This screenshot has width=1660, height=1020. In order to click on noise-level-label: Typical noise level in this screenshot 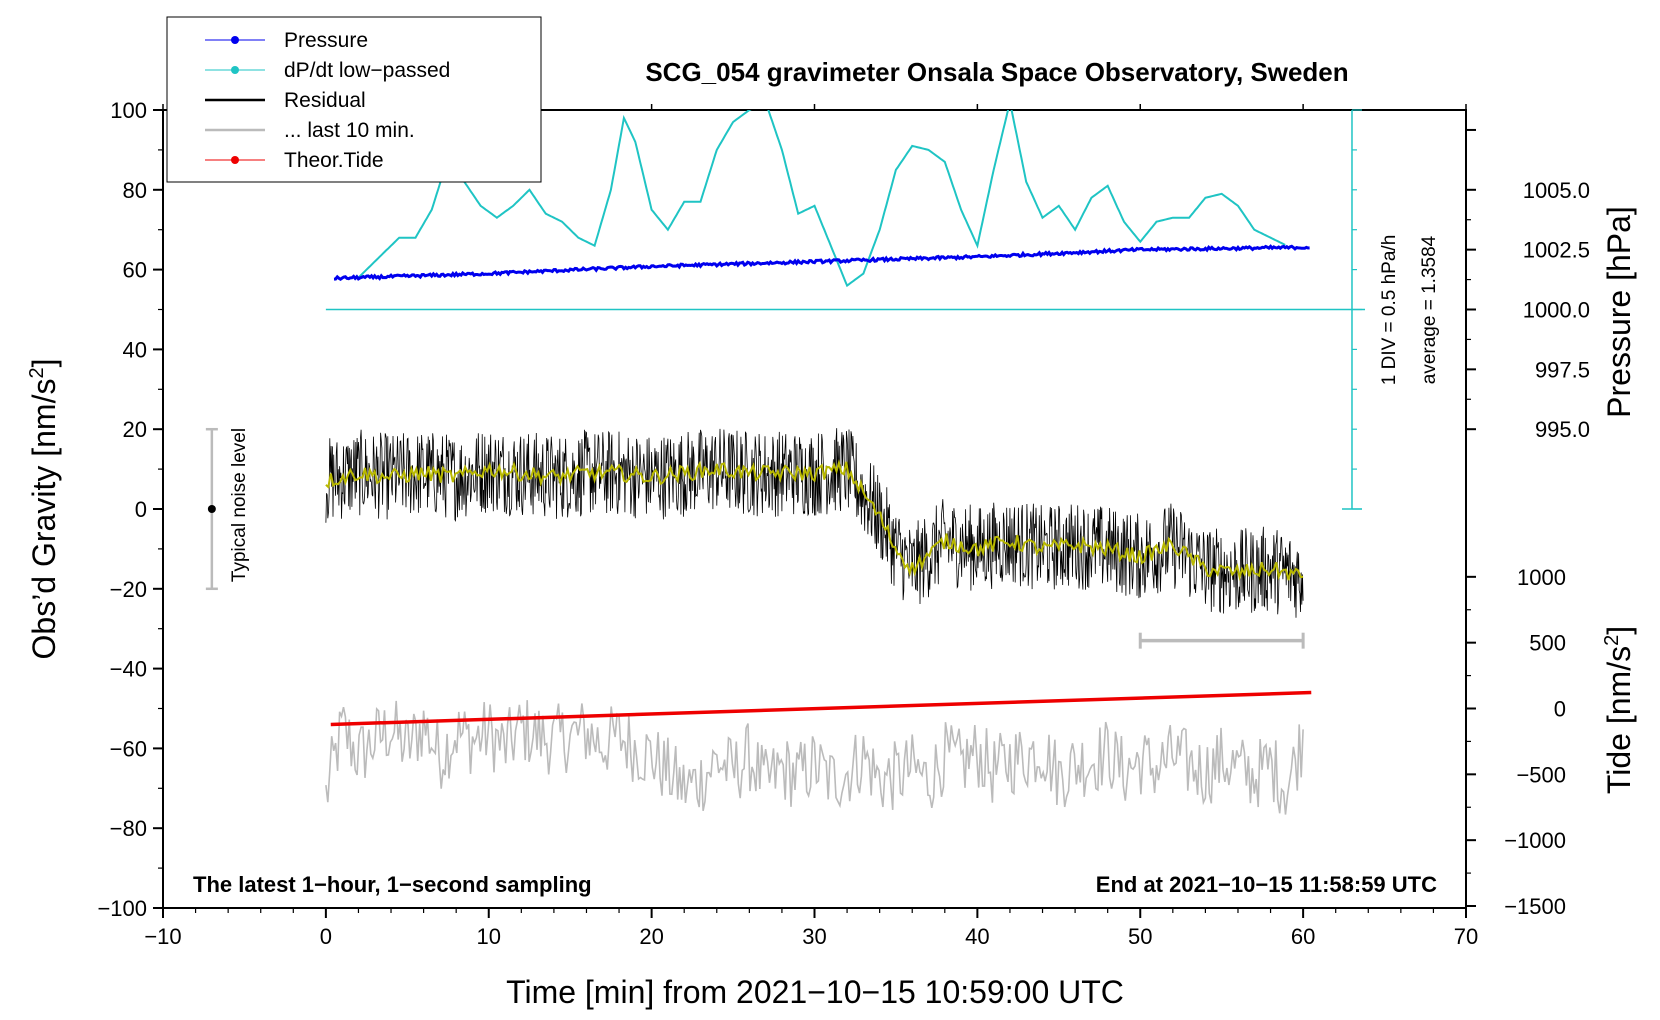, I will do `click(239, 505)`.